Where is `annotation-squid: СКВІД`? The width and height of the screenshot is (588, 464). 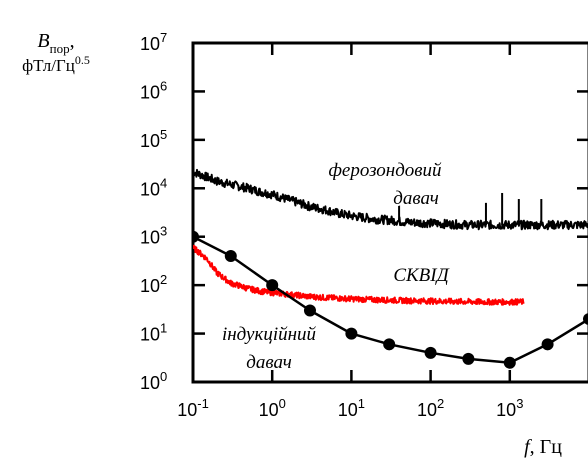
annotation-squid: СКВІД is located at coordinates (421, 275).